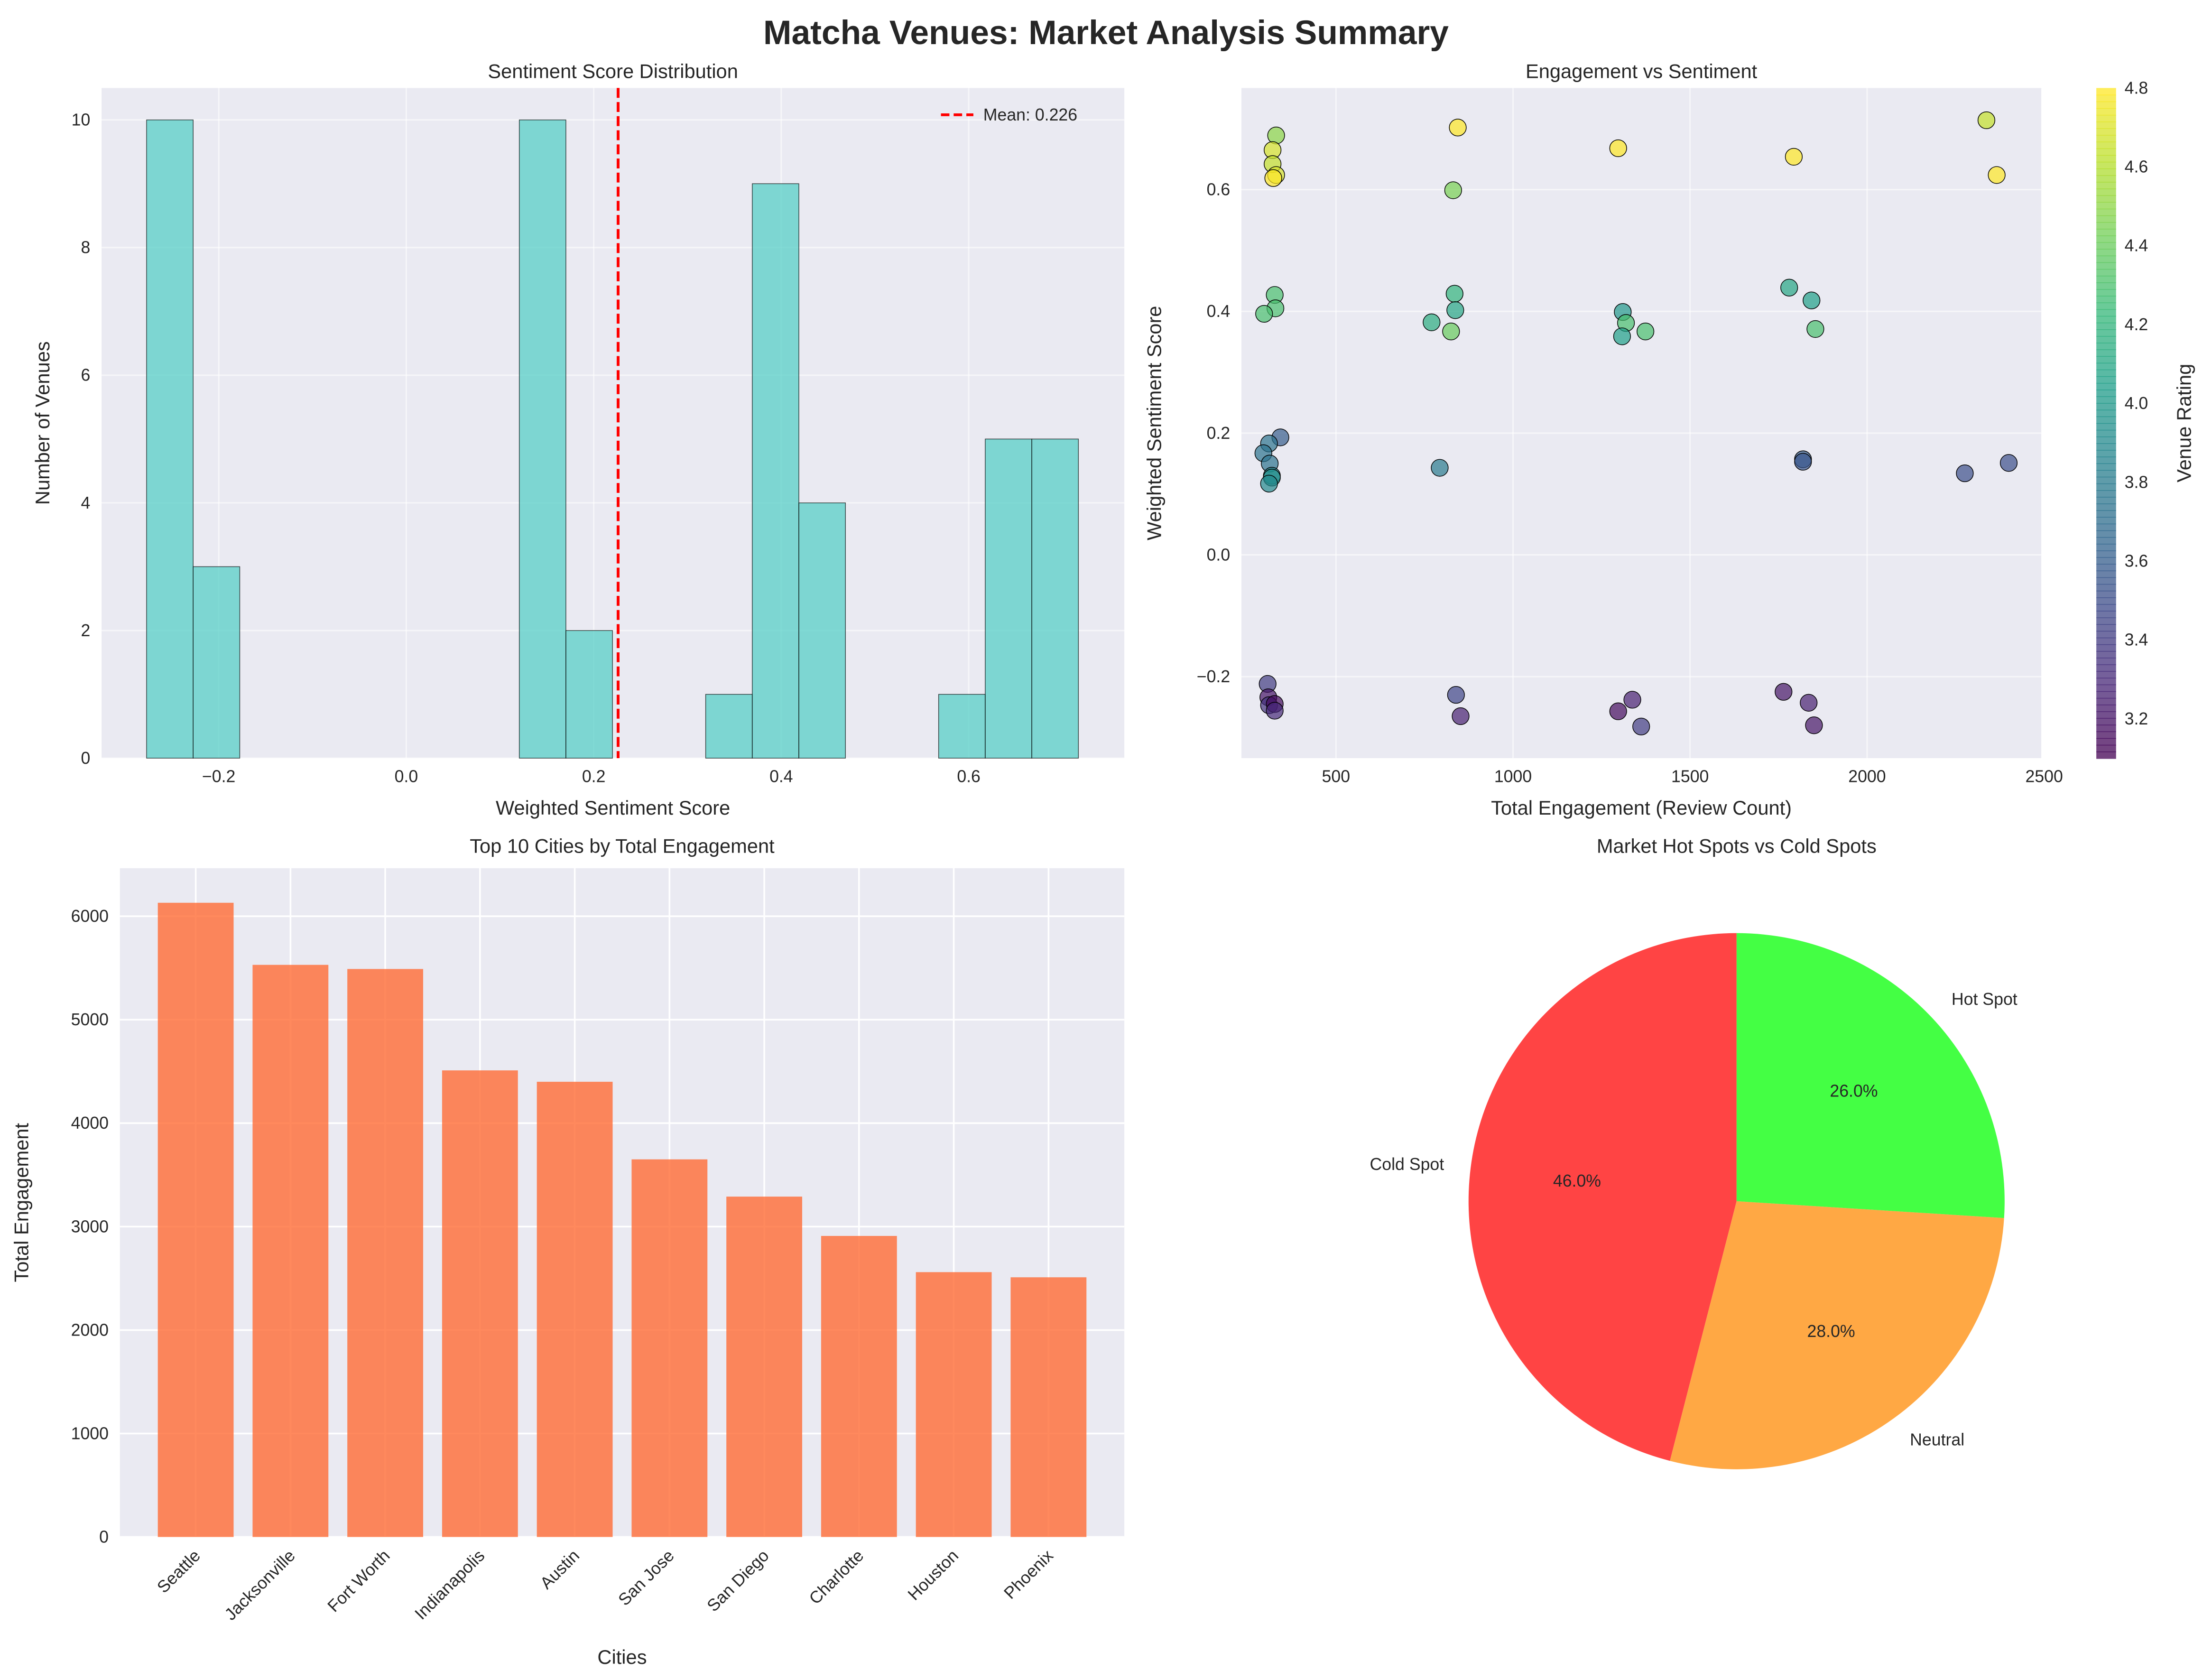  I want to click on colorbar-tick-label: 4.4, so click(2136, 245).